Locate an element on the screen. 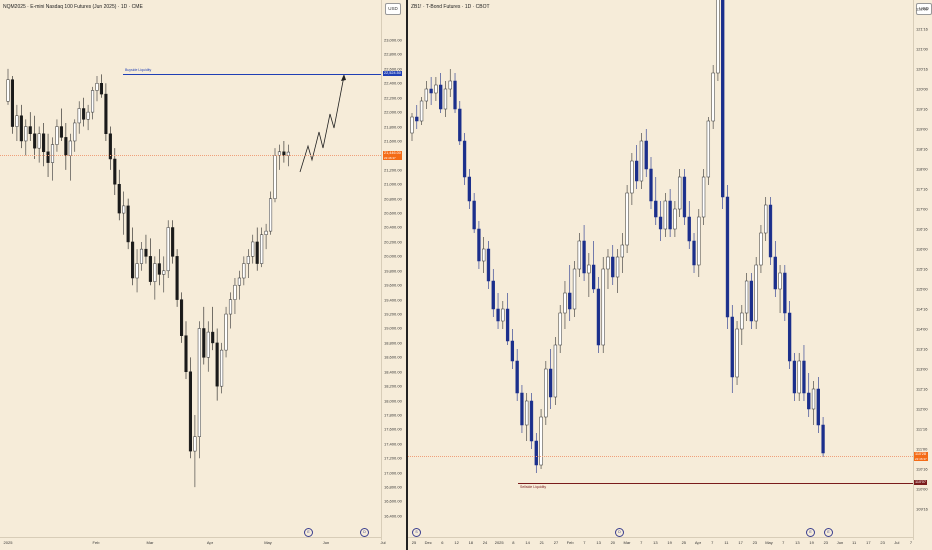 This screenshot has width=932, height=550. zb-sellside-liquidity-line is located at coordinates (715, 483).